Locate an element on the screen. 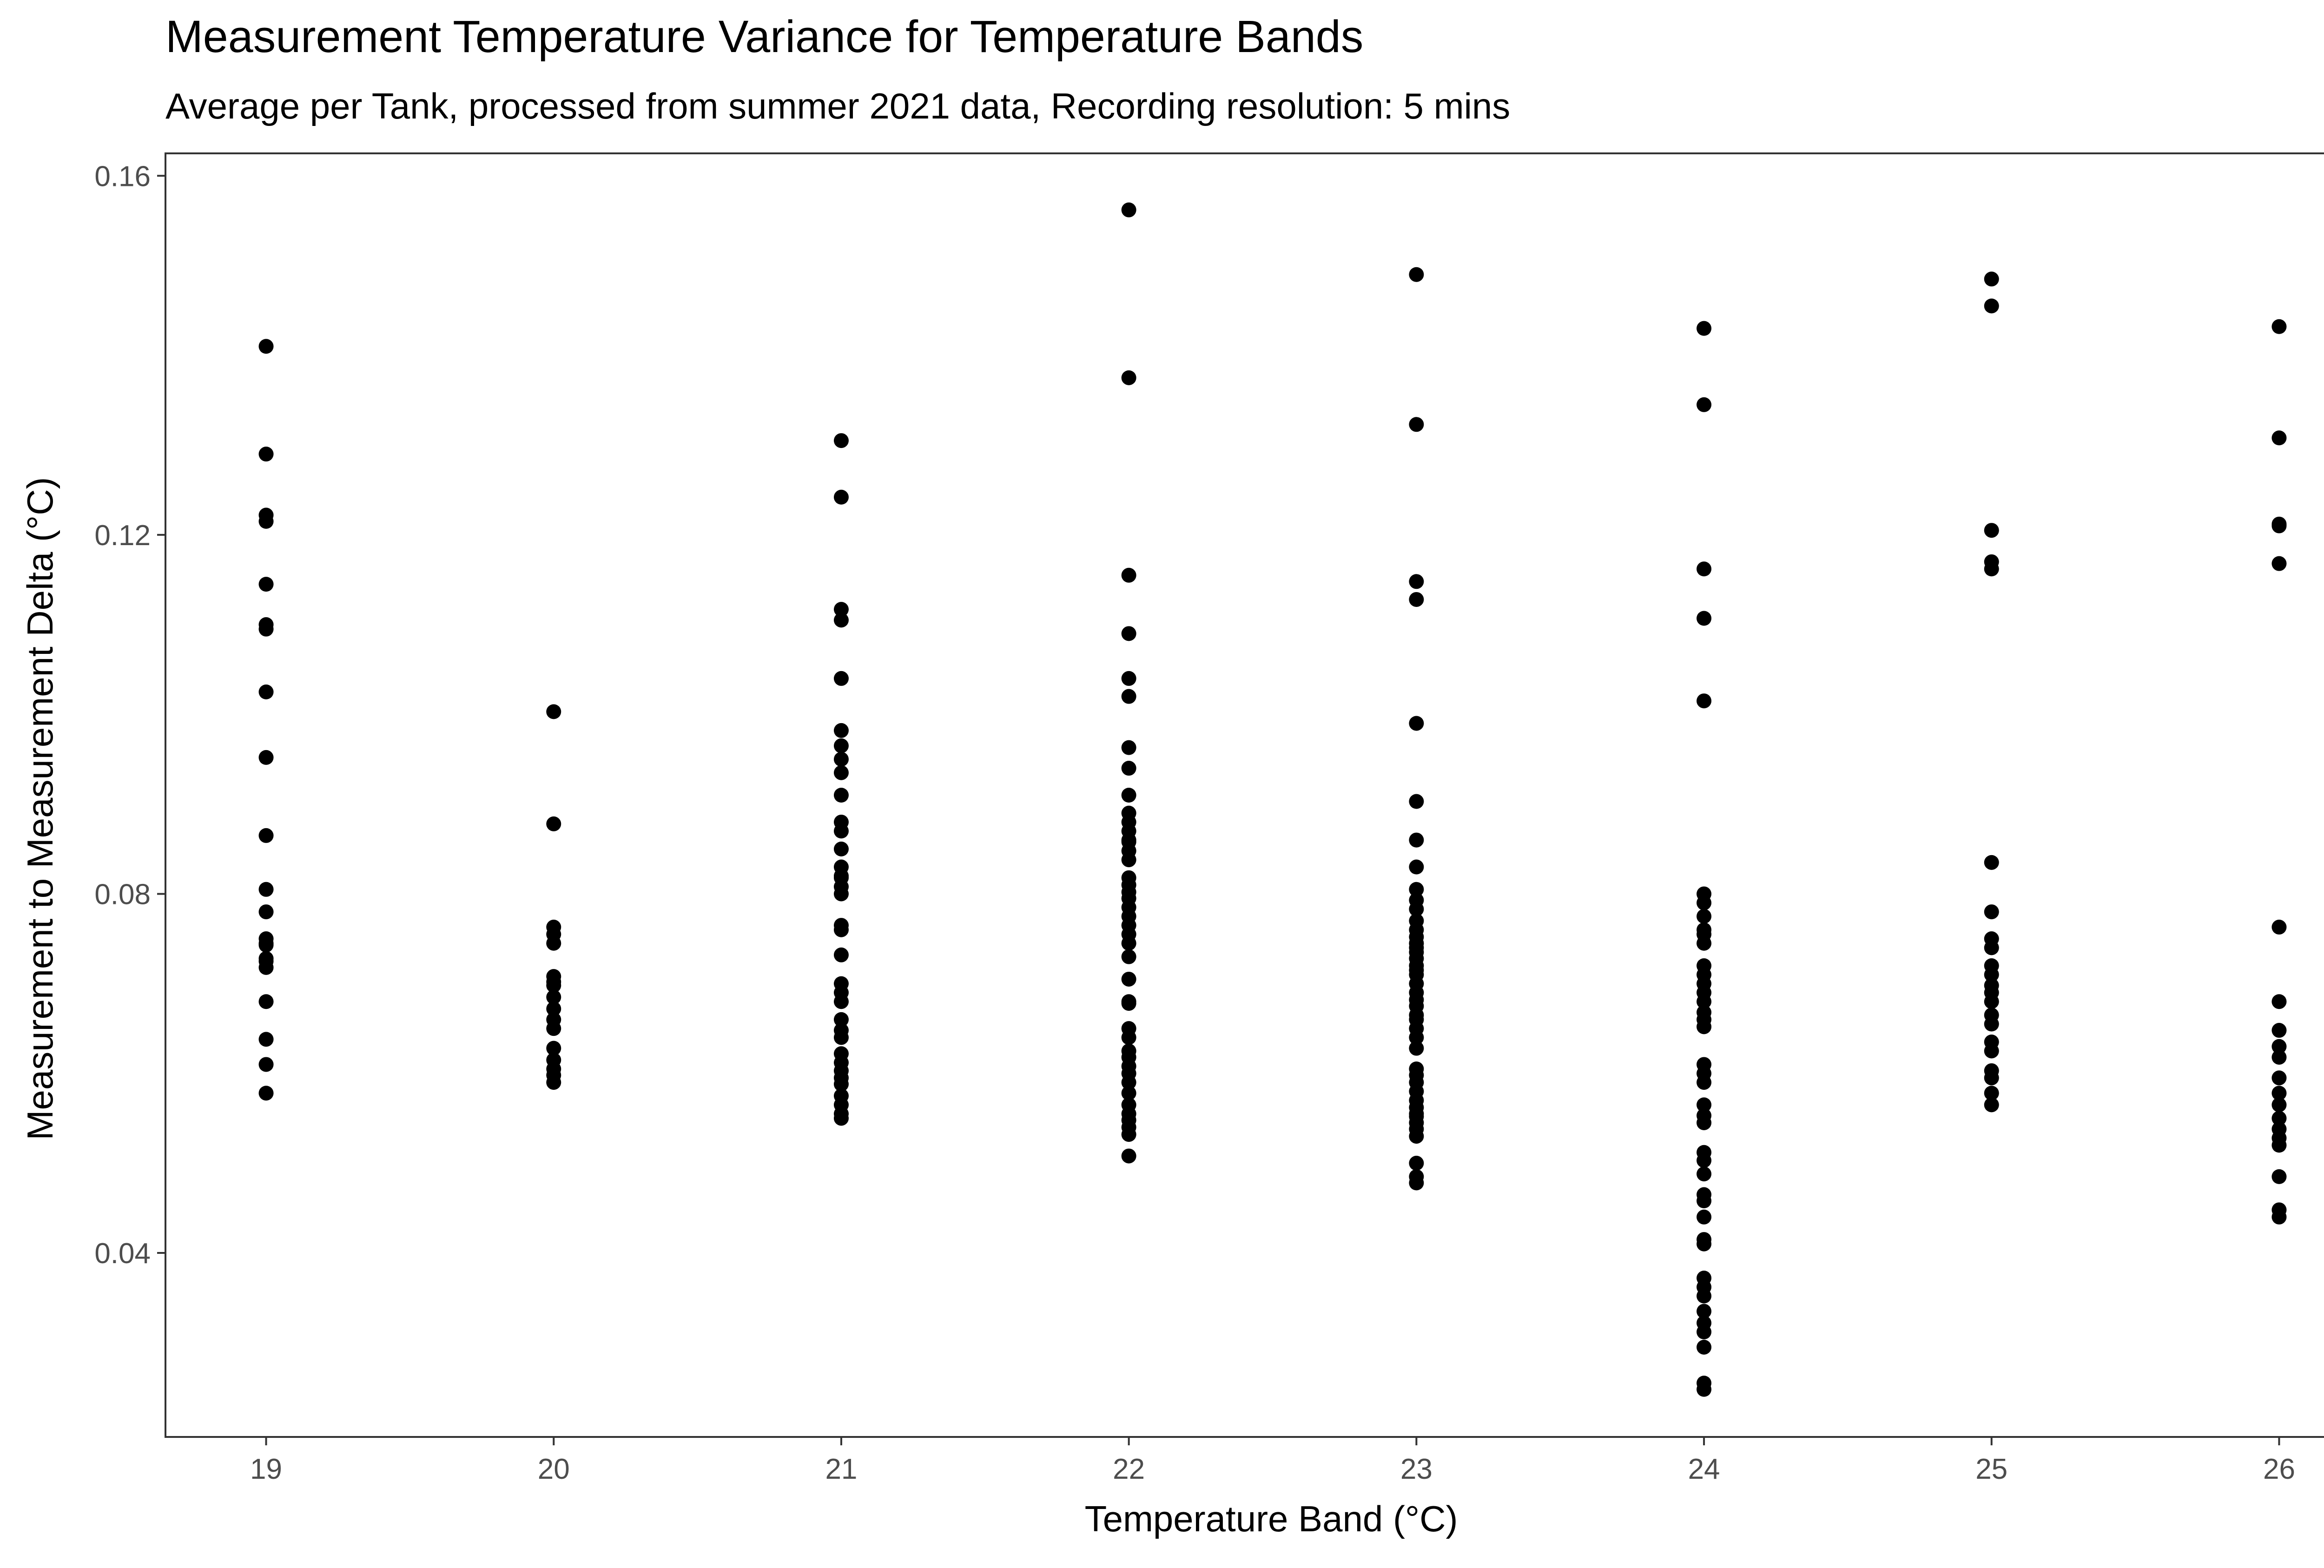 This screenshot has width=2324, height=1568. x-axis: 19 20 21 22 23 24 25 26 is located at coordinates (1272, 1461).